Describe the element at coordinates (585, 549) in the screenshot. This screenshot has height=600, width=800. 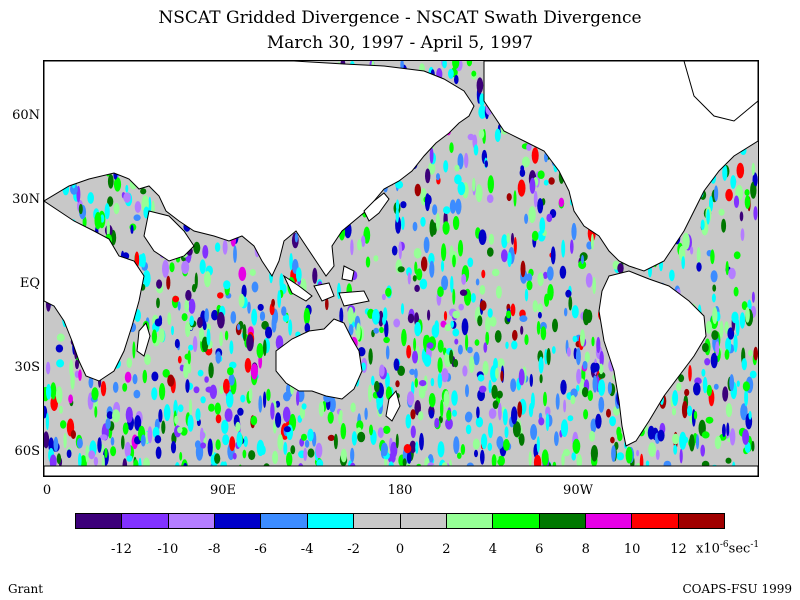
I see `colorbar-tick-label: 8` at that location.